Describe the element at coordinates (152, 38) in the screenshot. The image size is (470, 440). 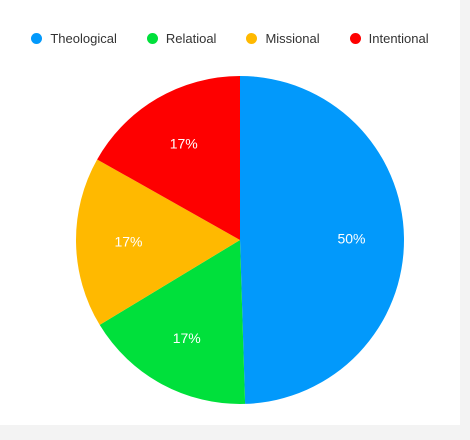
I see `legend-swatch-relatioal` at that location.